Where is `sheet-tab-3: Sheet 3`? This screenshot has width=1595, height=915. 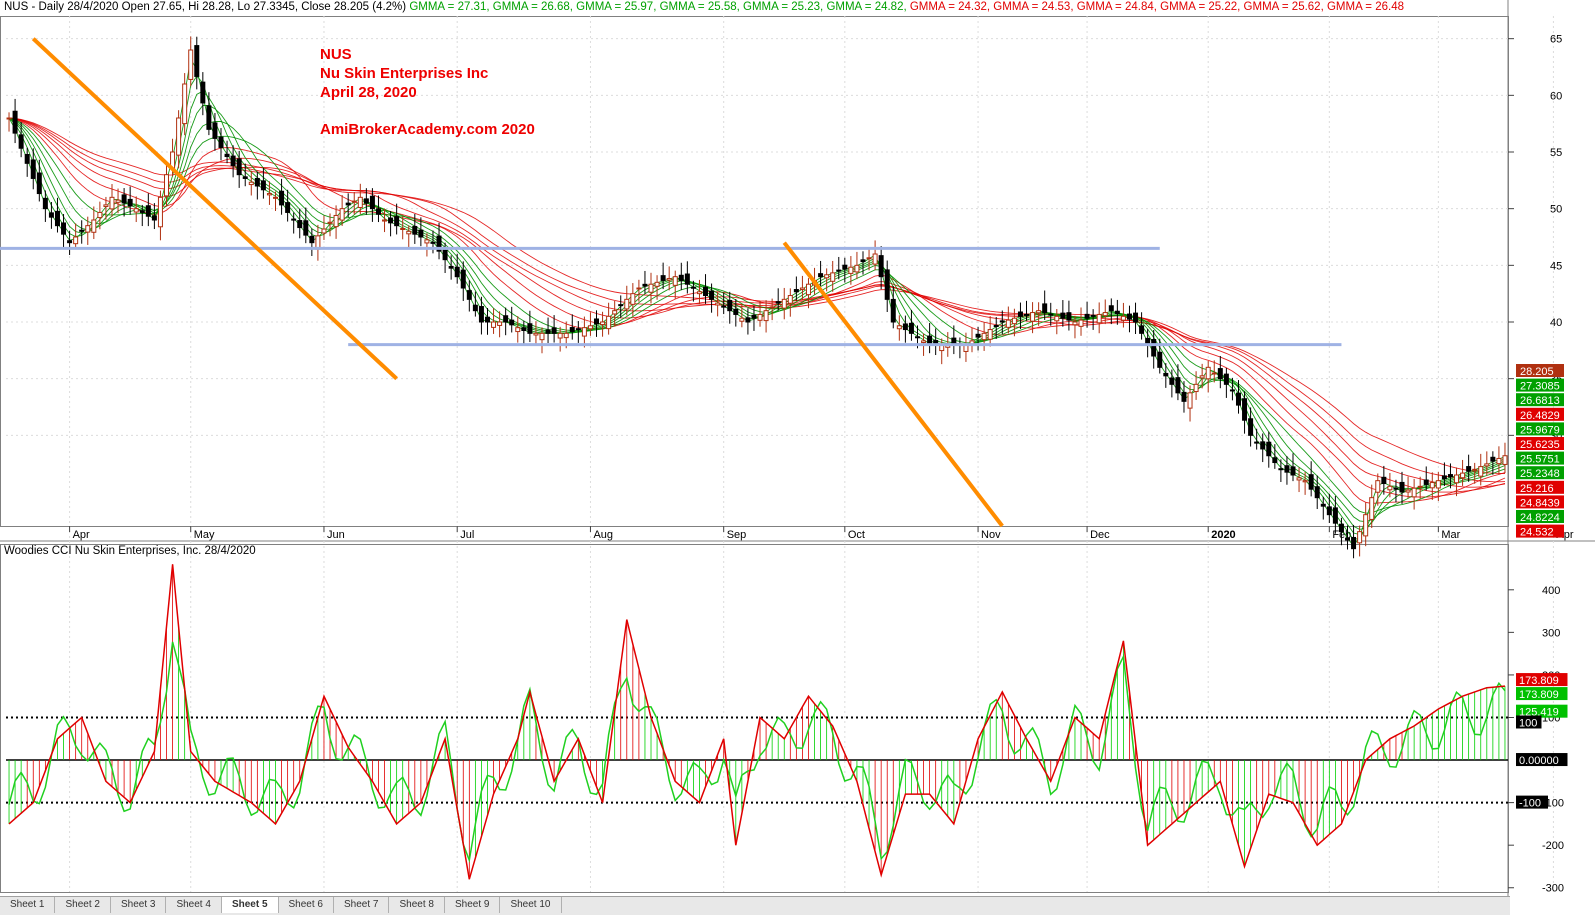
sheet-tab-3: Sheet 3 is located at coordinates (139, 905).